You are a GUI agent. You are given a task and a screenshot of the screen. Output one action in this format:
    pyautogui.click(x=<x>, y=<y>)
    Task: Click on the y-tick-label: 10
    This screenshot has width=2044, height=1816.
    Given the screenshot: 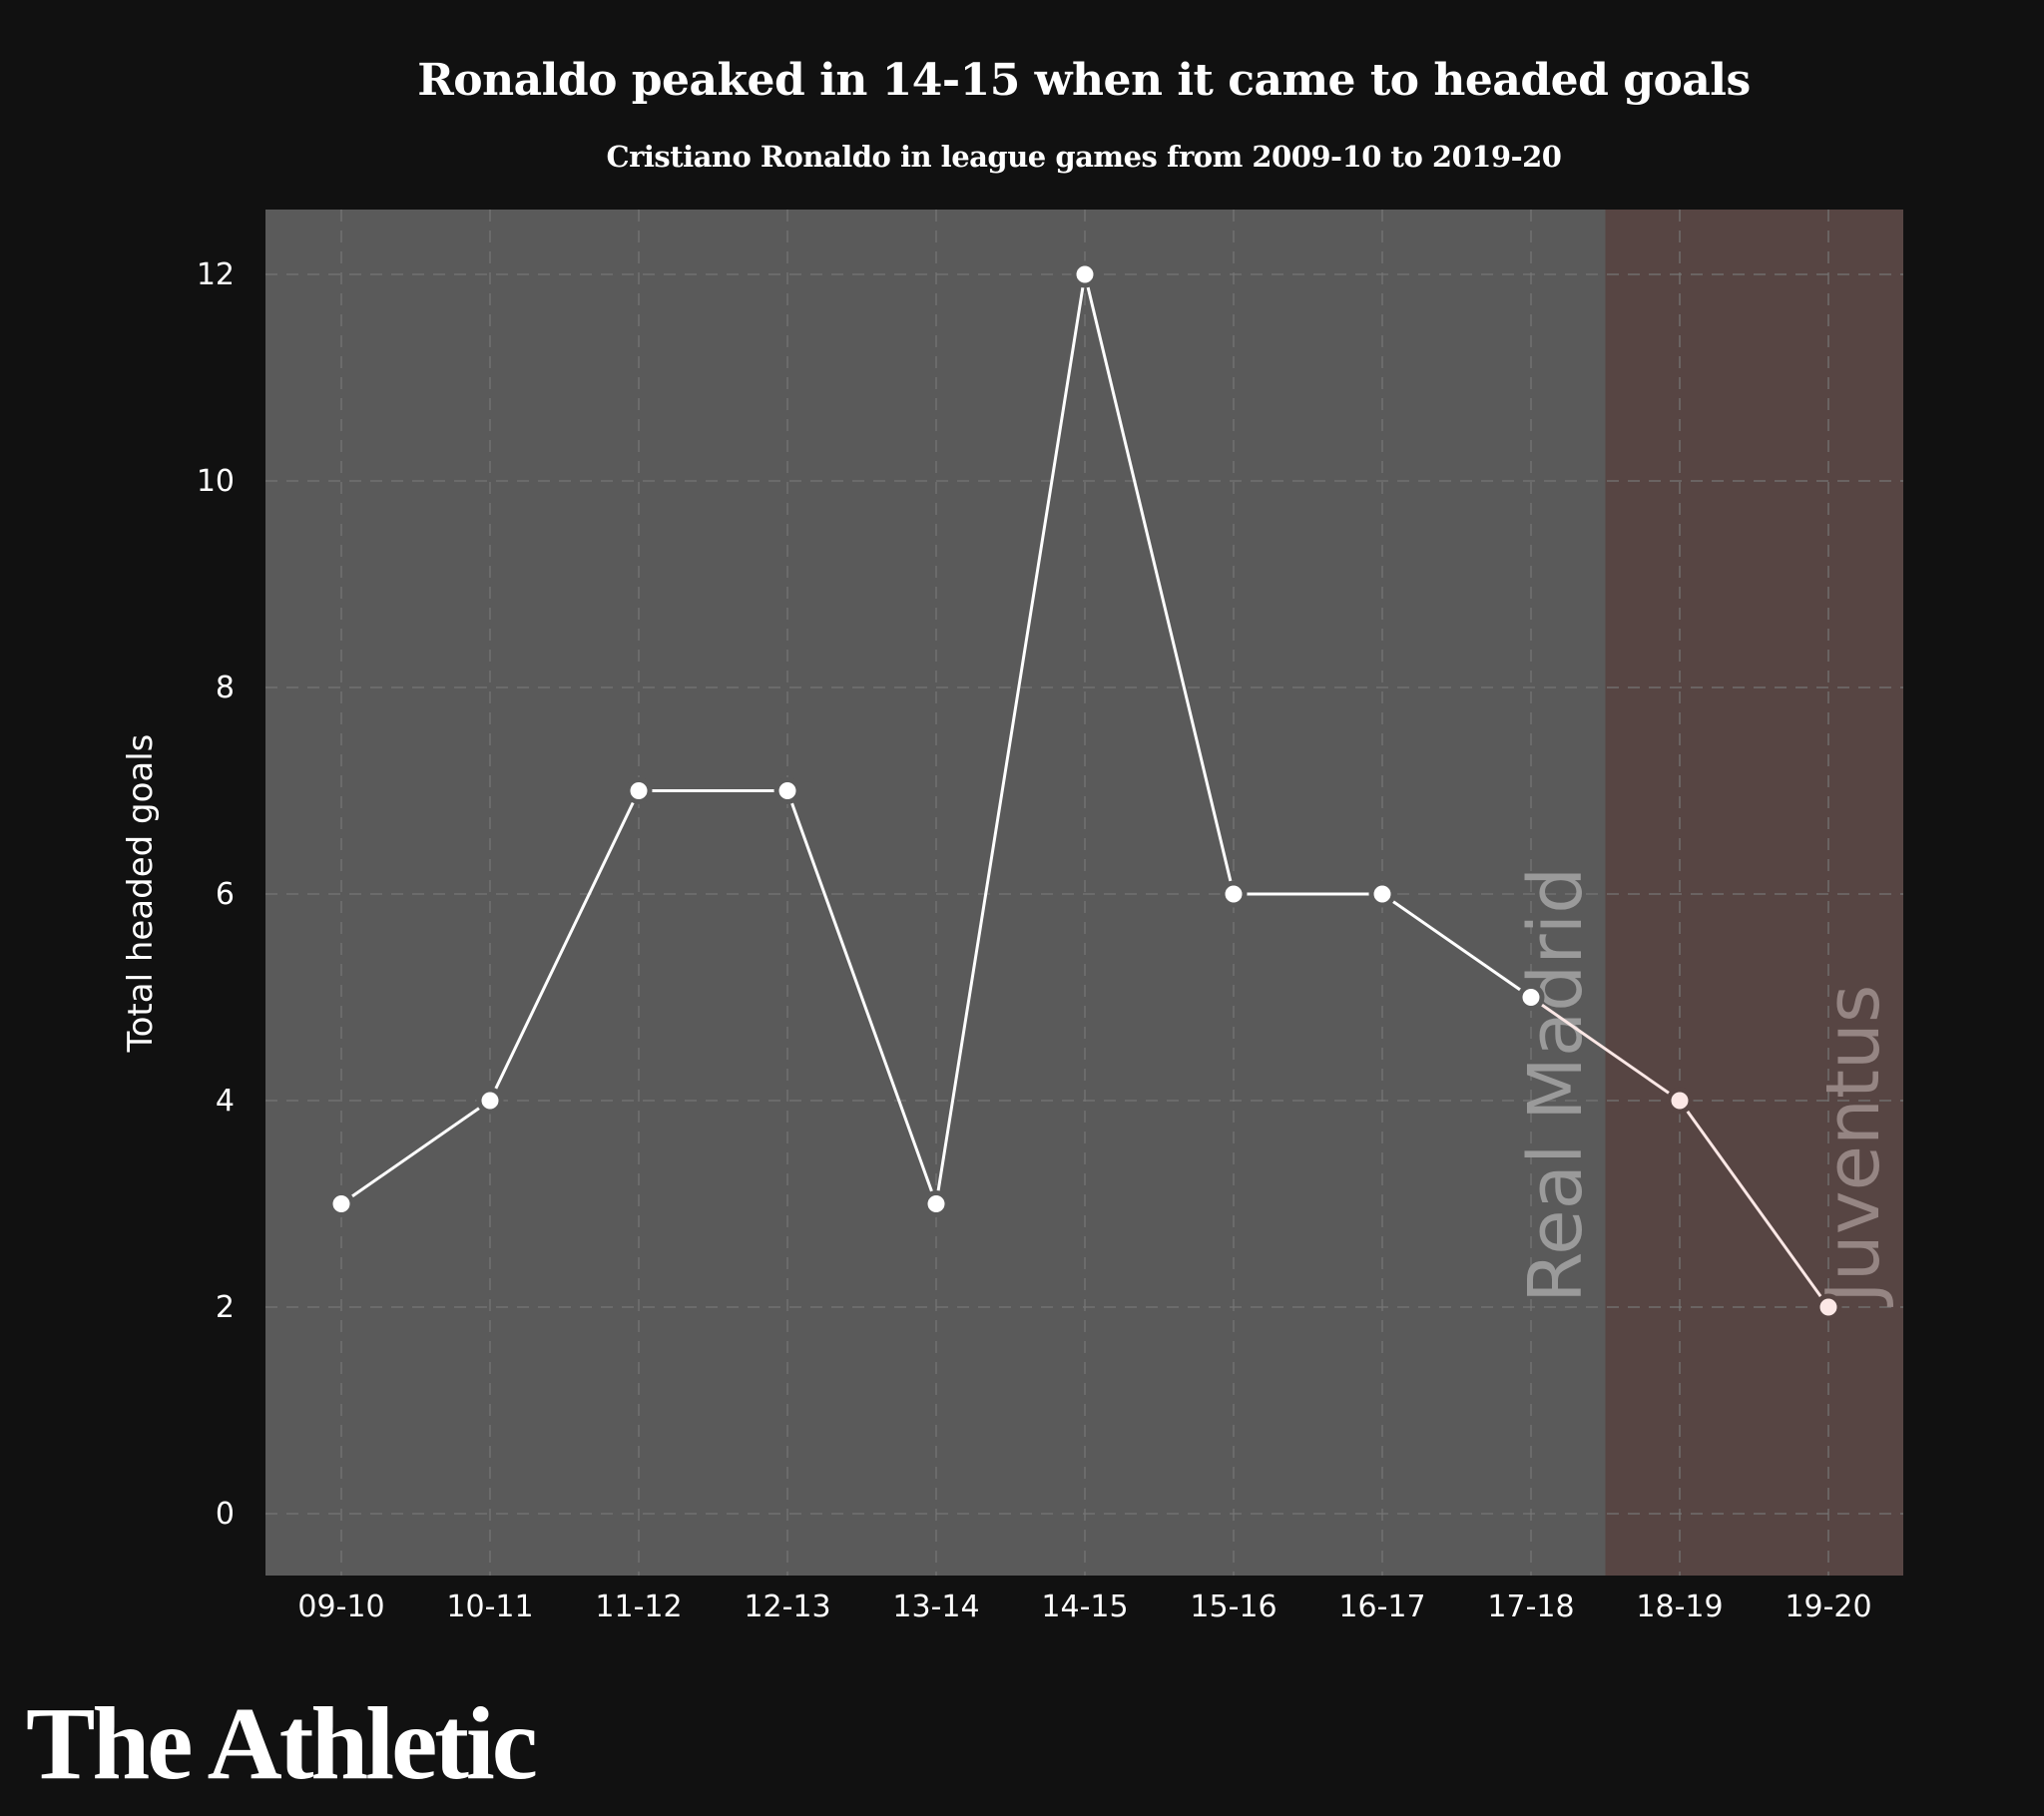 What is the action you would take?
    pyautogui.click(x=216, y=481)
    